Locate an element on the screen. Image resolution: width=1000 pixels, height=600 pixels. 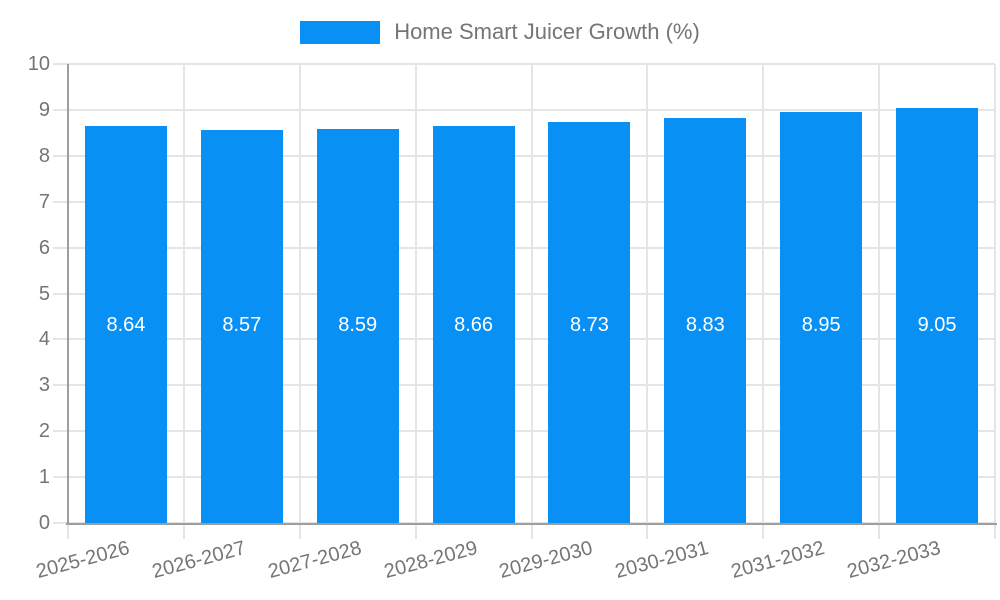
bar: 8.66 is located at coordinates (473, 324).